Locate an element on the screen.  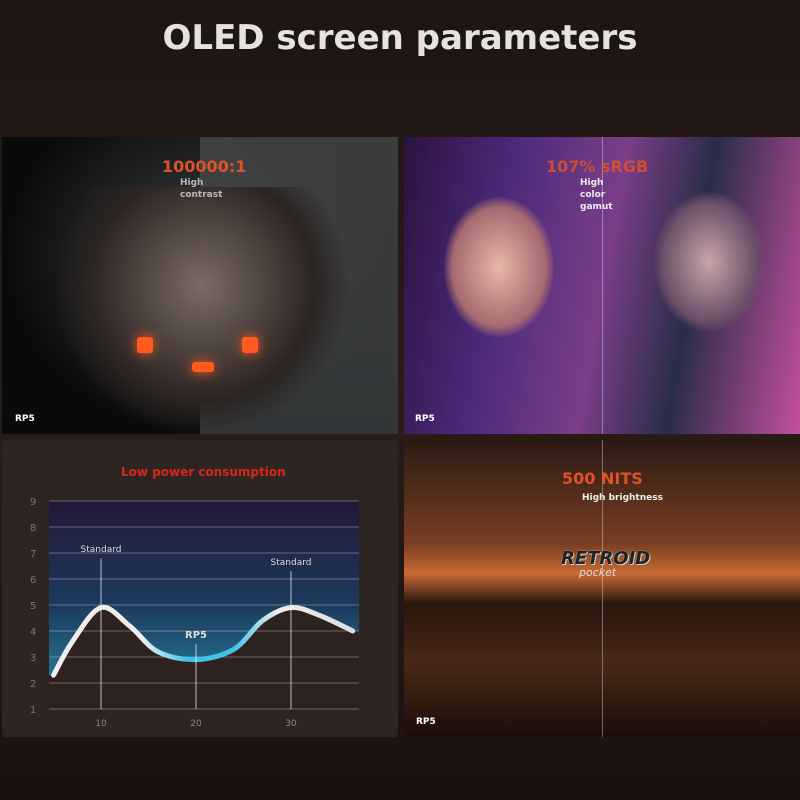
annotation-label: RP5 is located at coordinates (196, 635).